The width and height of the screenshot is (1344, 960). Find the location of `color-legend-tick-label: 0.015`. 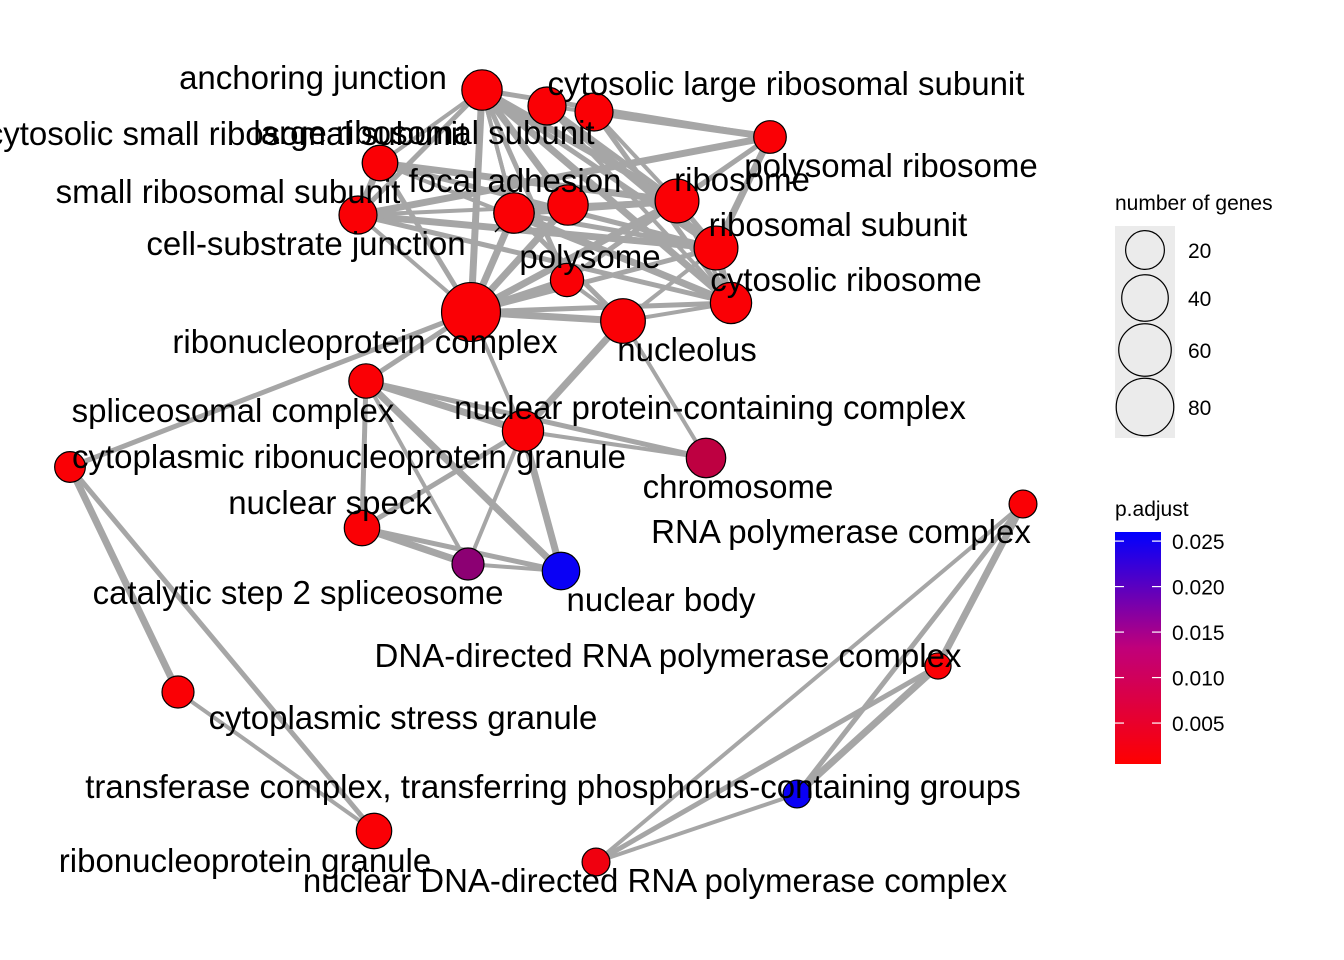

color-legend-tick-label: 0.015 is located at coordinates (1198, 633).